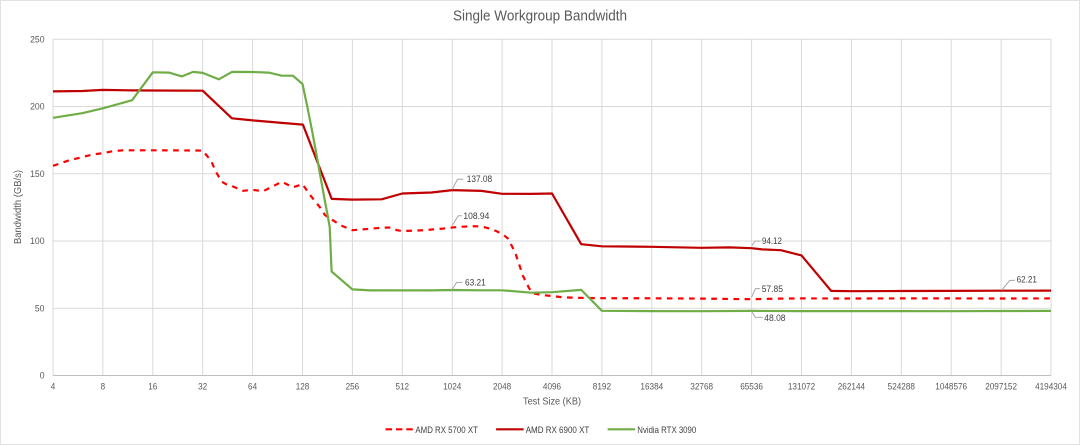  I want to click on svg-text: 4194304, so click(1051, 387).